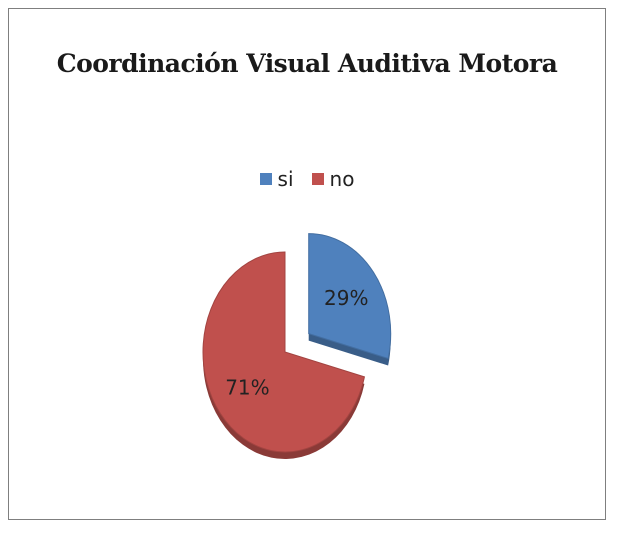  I want to click on data-label-no: 71%, so click(247, 388).